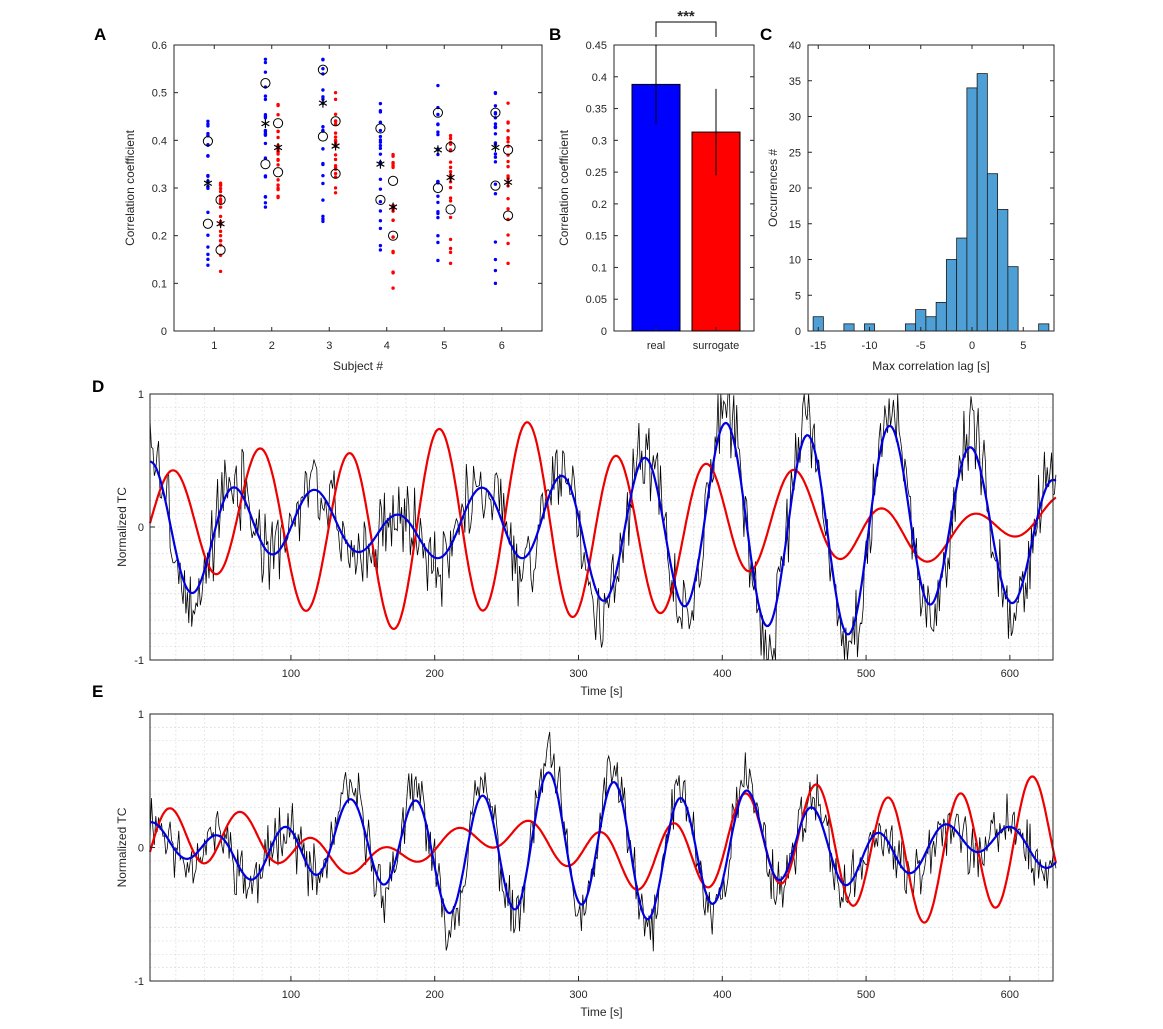  I want to click on significance-bracket, so click(686, 29).